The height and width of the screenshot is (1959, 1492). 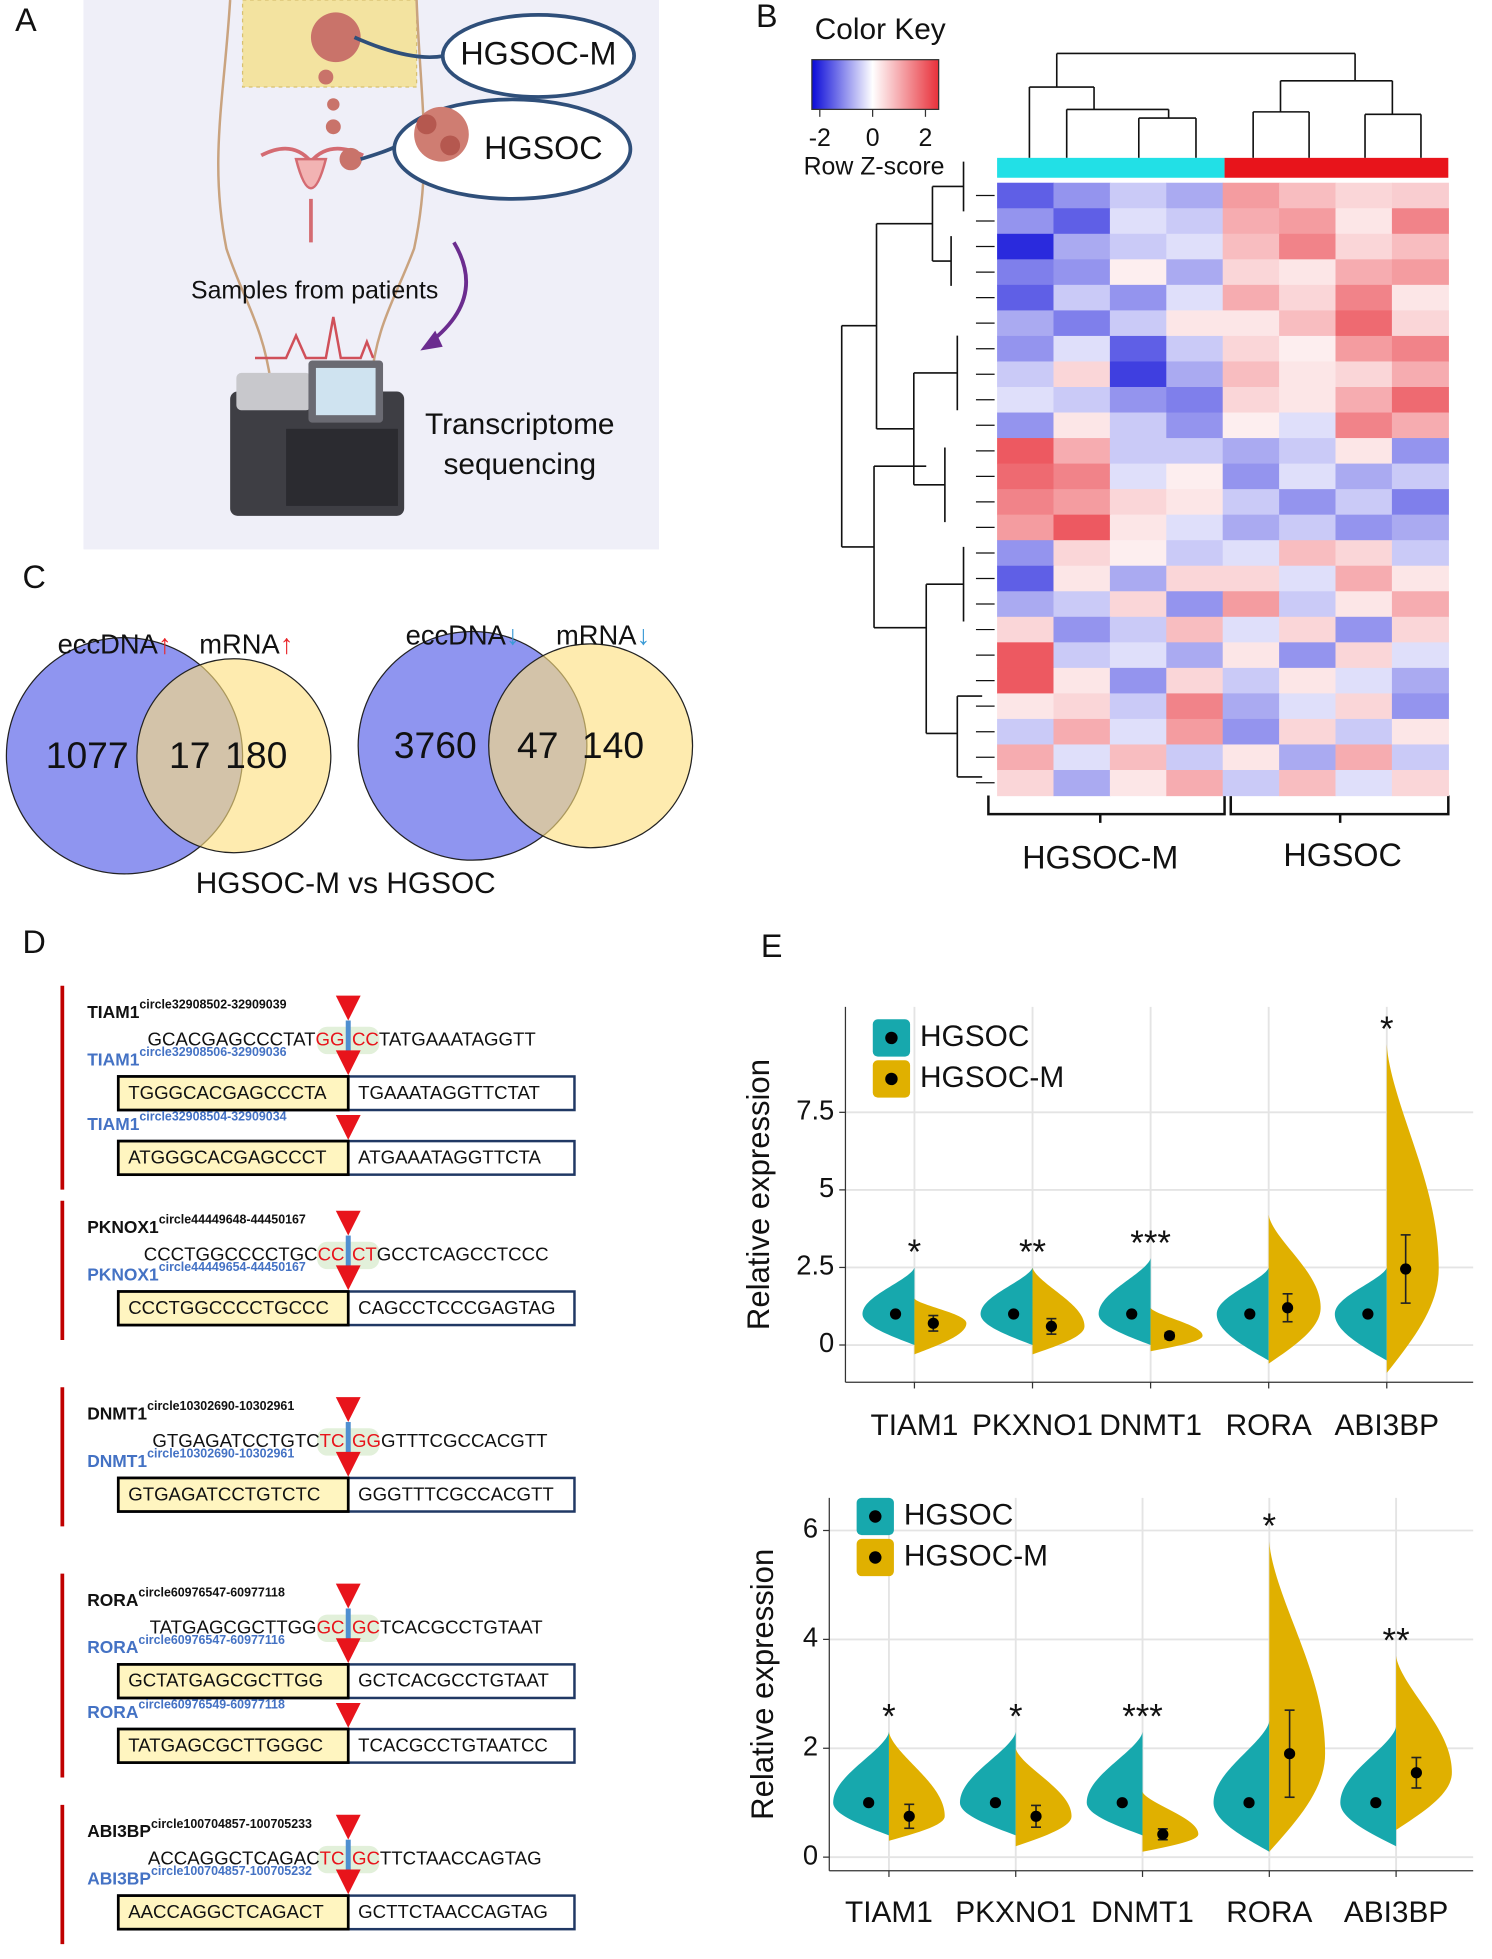 I want to click on row-dendrogram, so click(x=911, y=469).